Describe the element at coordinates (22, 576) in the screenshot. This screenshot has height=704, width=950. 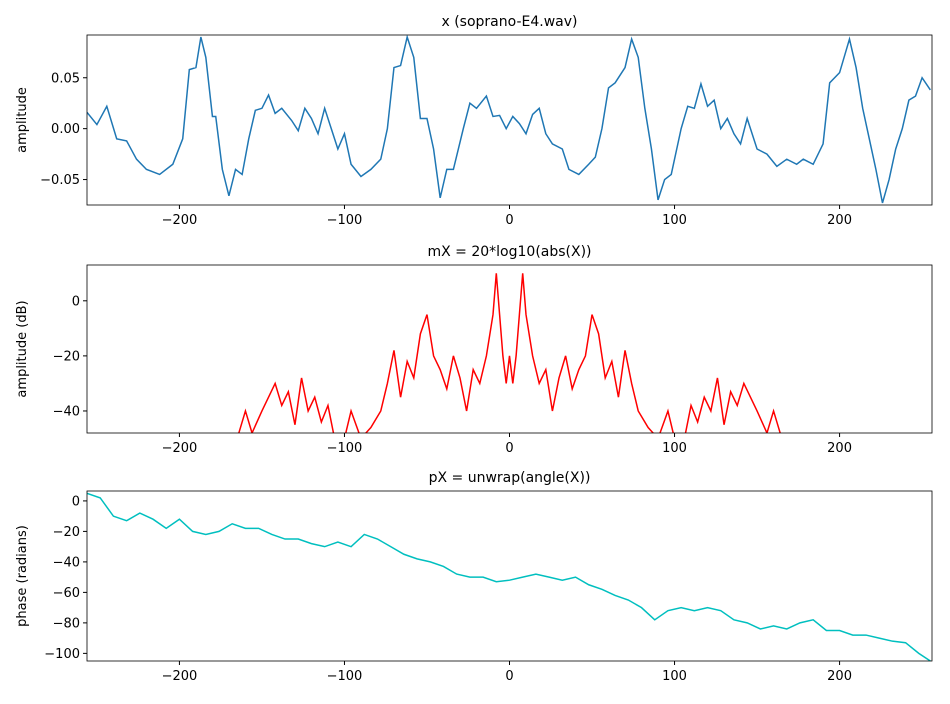
I see `y-axis-label: phase (radians)` at that location.